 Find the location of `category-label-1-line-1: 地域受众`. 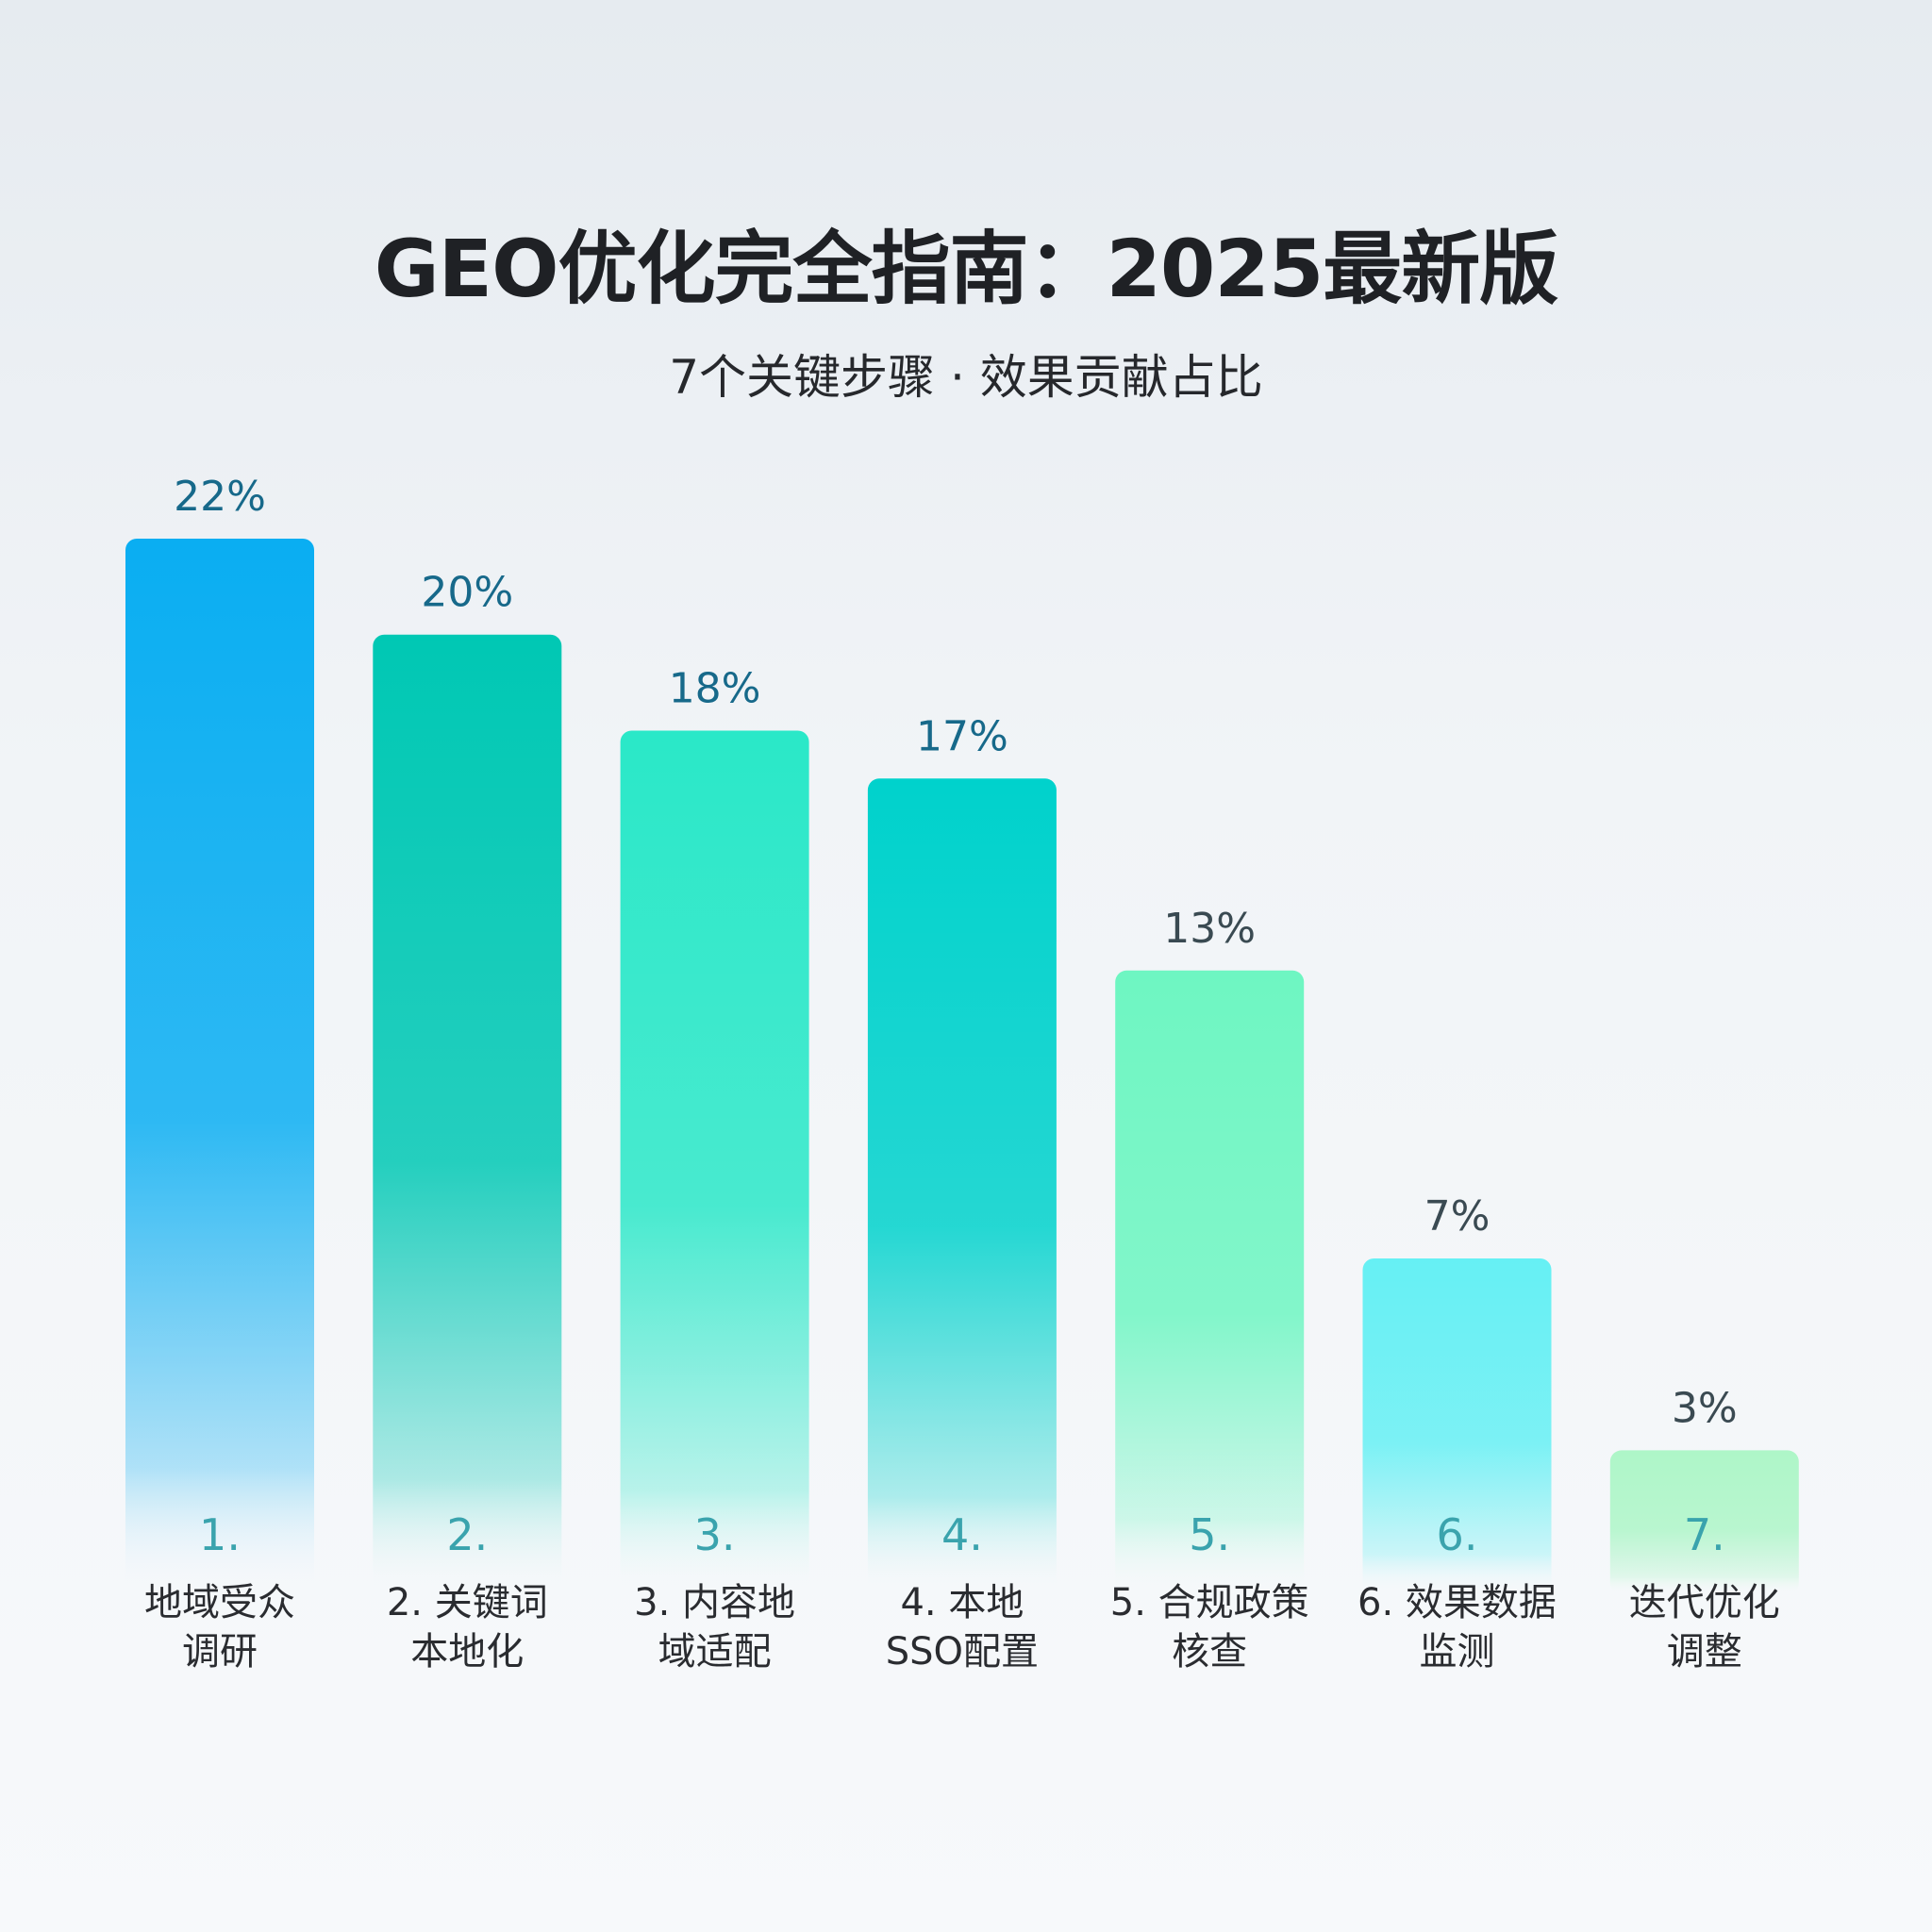

category-label-1-line-1: 地域受众 is located at coordinates (220, 1603).